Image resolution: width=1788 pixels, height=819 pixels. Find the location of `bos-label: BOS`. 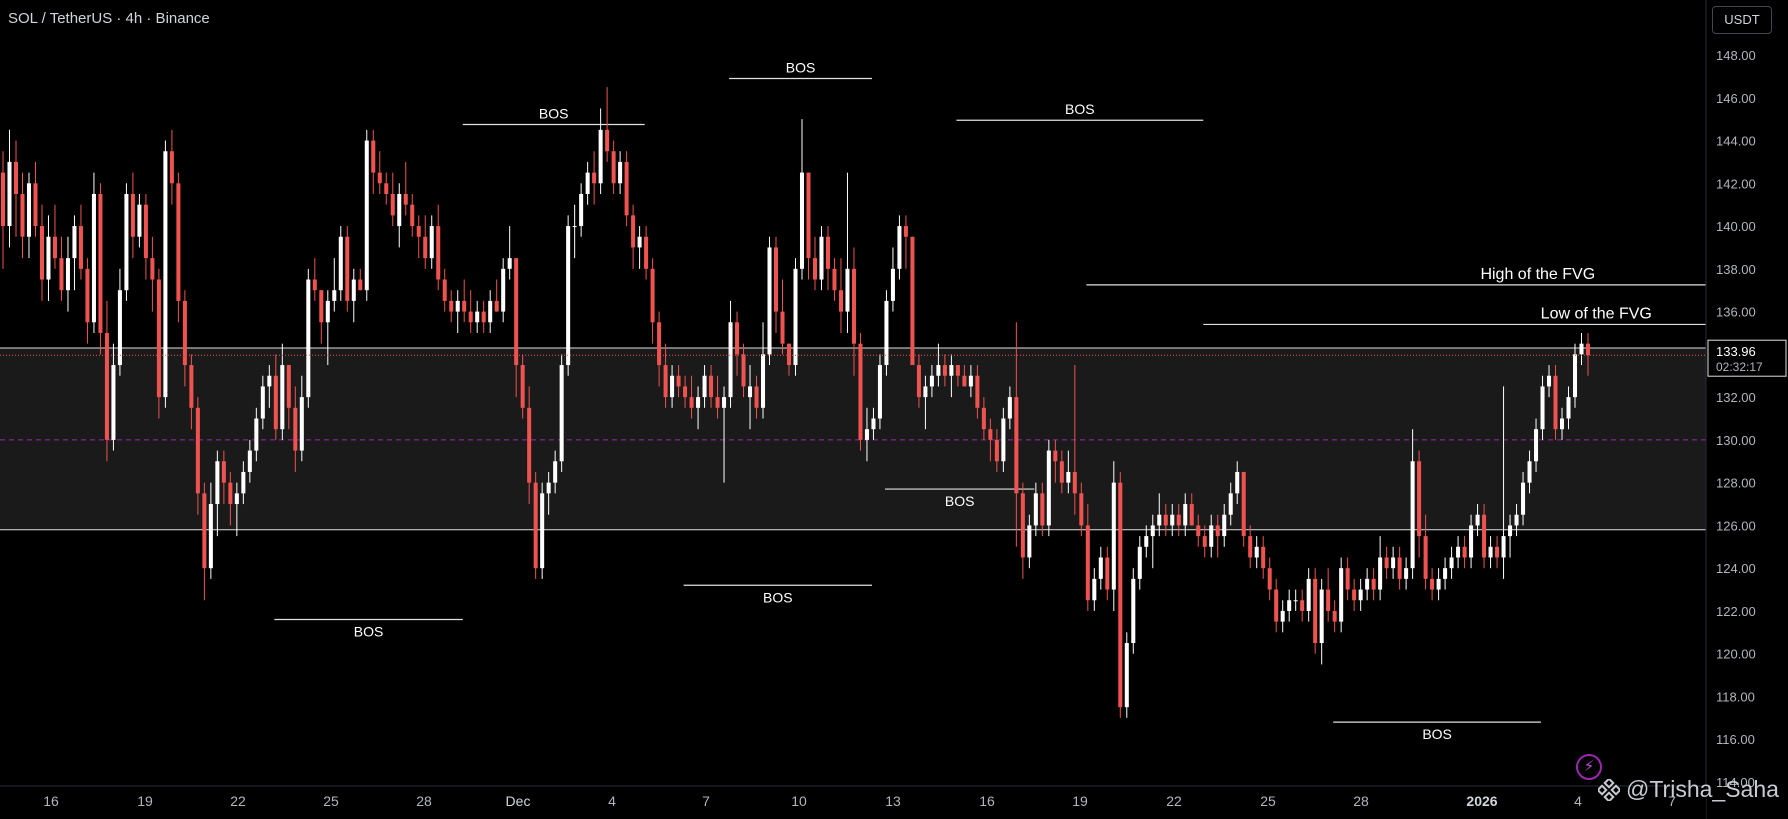

bos-label: BOS is located at coordinates (369, 631).